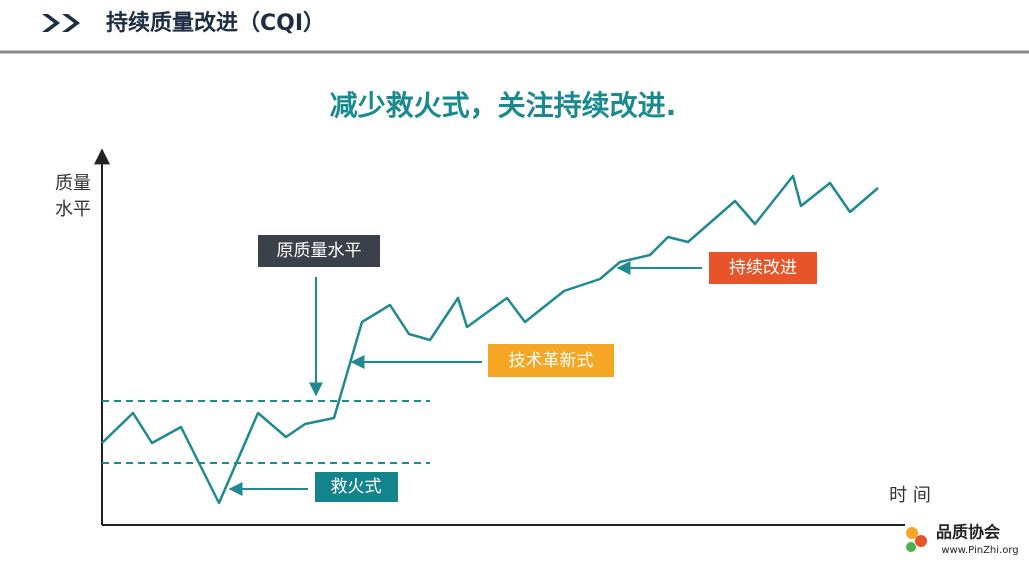  Describe the element at coordinates (910, 495) in the screenshot. I see `x-axis-label: 时 间` at that location.